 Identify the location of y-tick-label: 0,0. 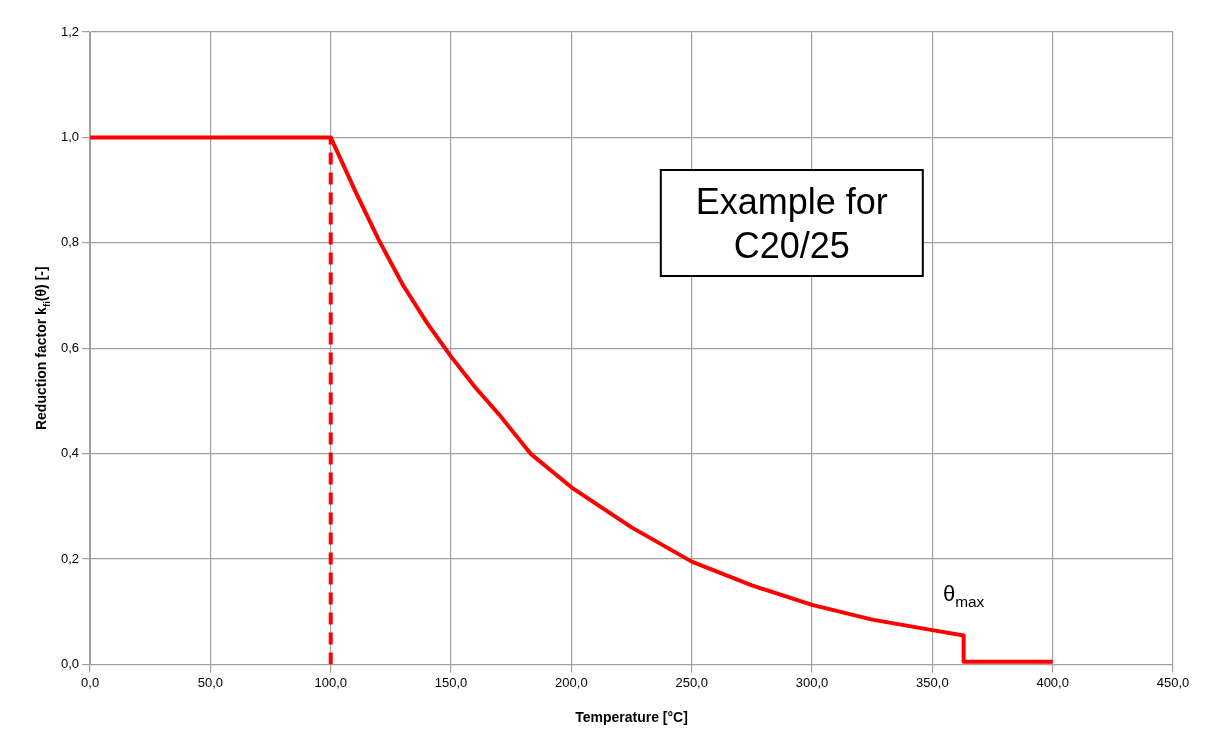
(70, 663).